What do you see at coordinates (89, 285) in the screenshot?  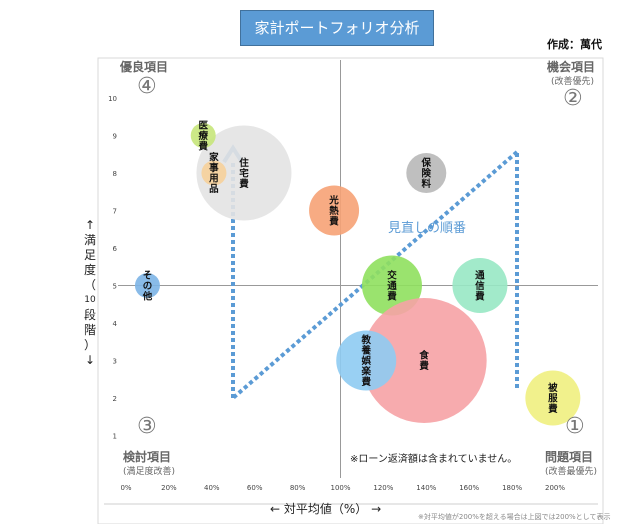 I see `y-axis-title-char: （` at bounding box center [89, 285].